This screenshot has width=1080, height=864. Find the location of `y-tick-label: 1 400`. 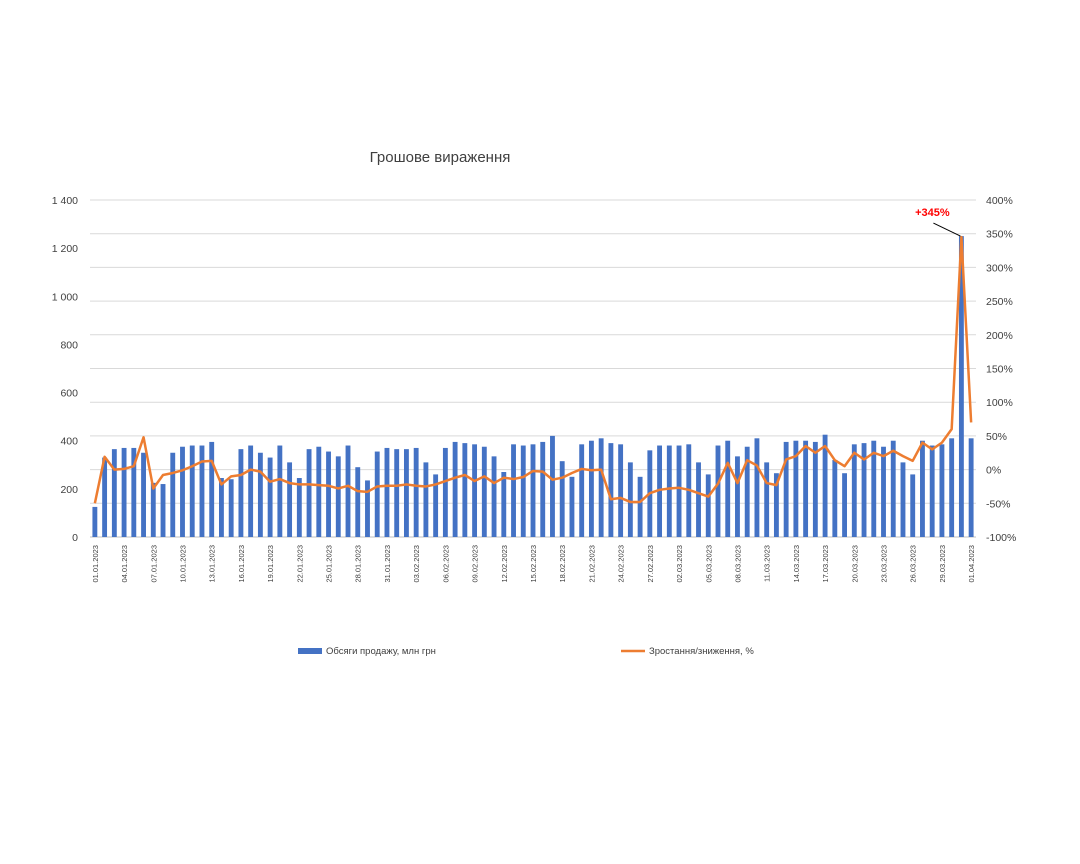

y-tick-label: 1 400 is located at coordinates (65, 201).